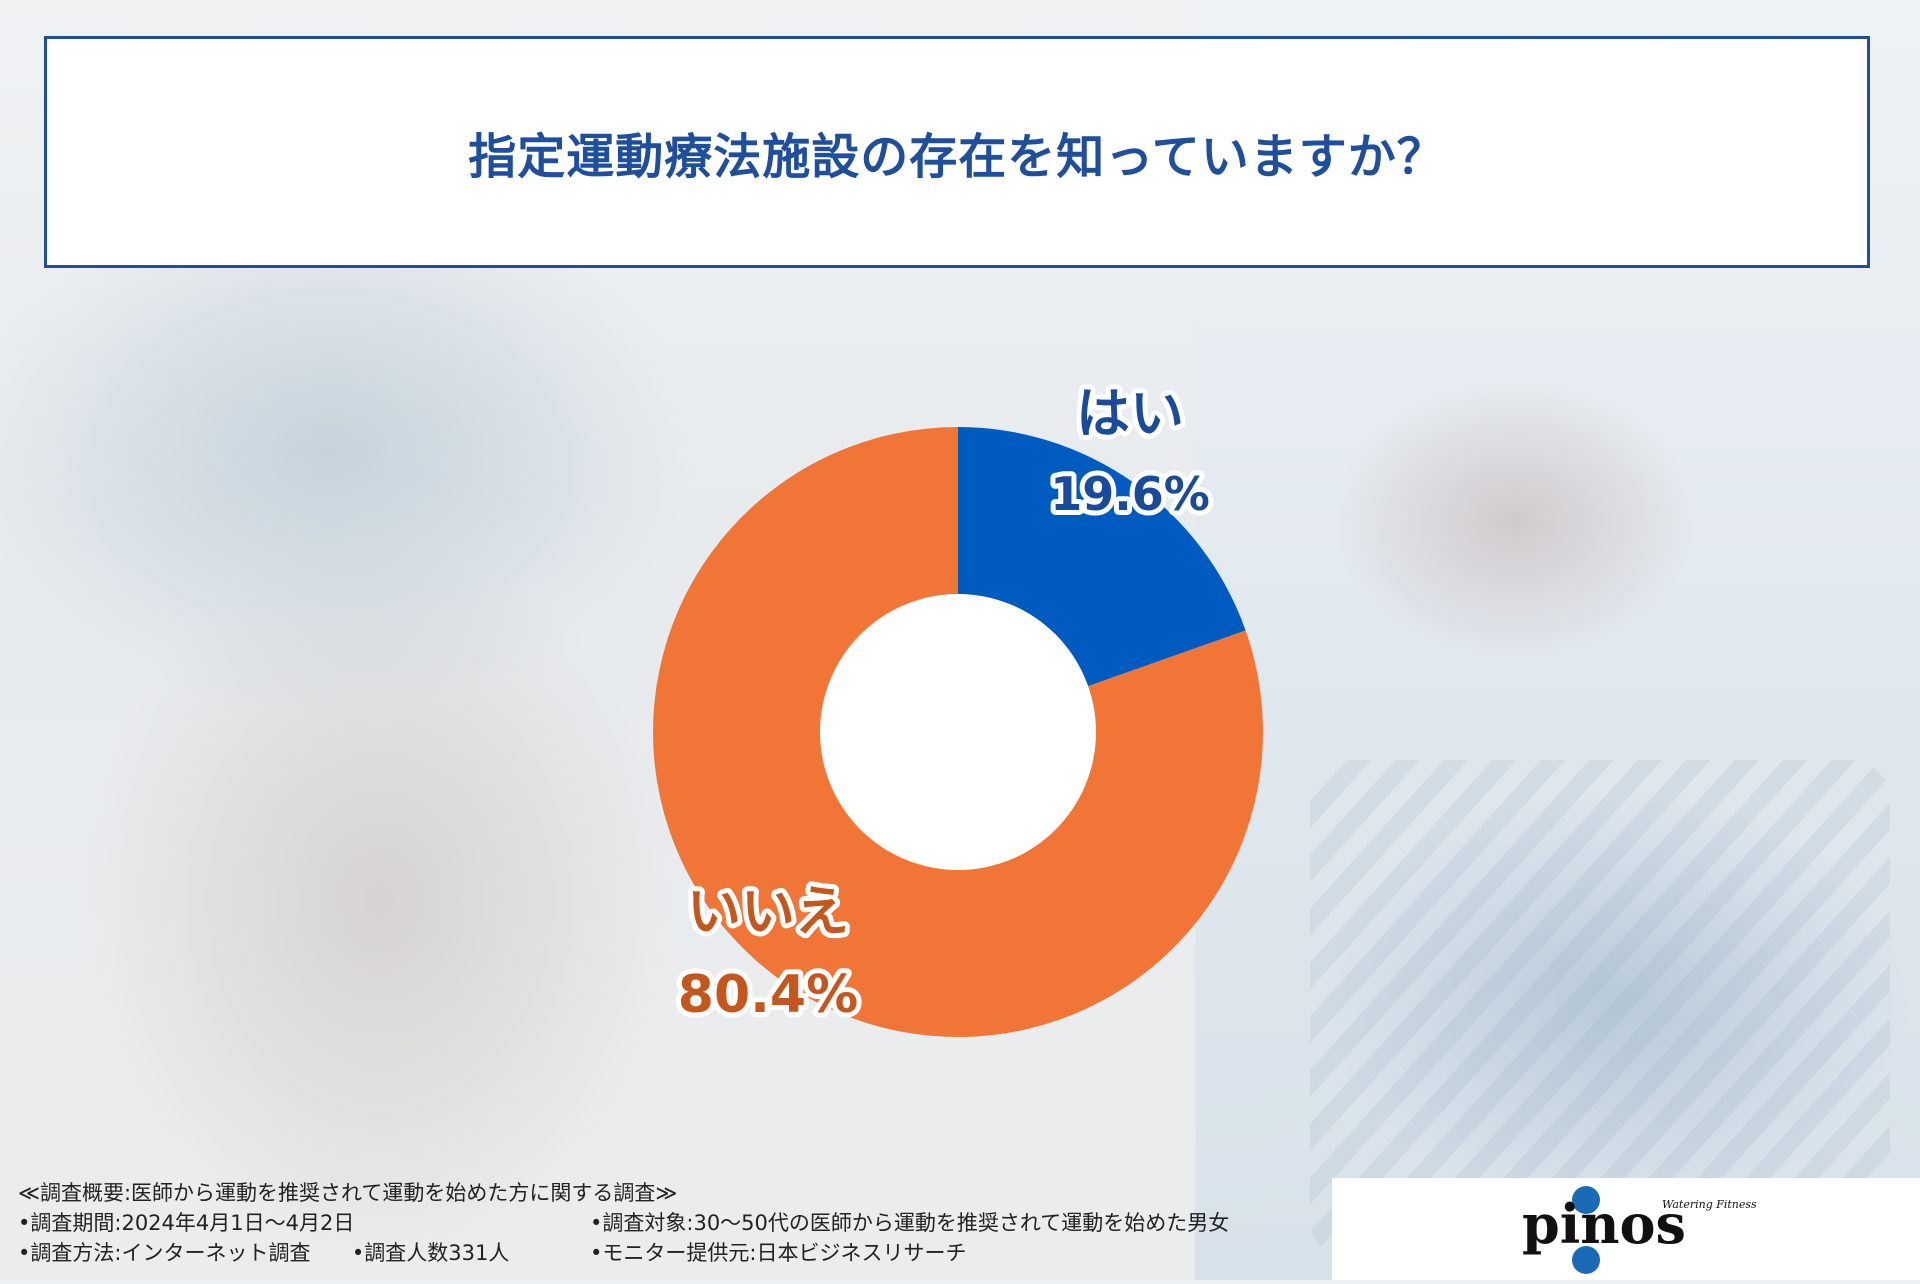  Describe the element at coordinates (768, 995) in the screenshot. I see `slice-value-no: 80.4%` at that location.